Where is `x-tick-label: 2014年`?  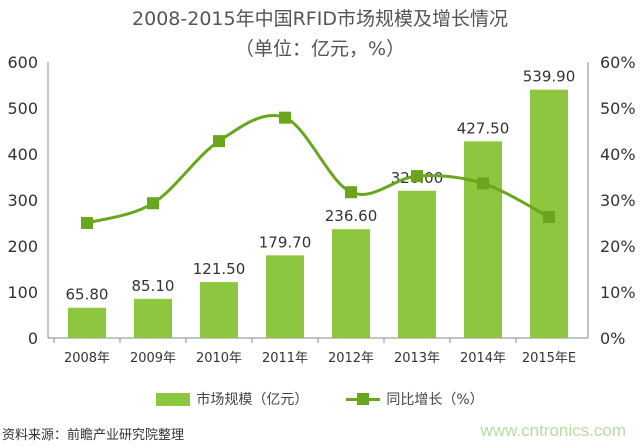 x-tick-label: 2014年 is located at coordinates (483, 358).